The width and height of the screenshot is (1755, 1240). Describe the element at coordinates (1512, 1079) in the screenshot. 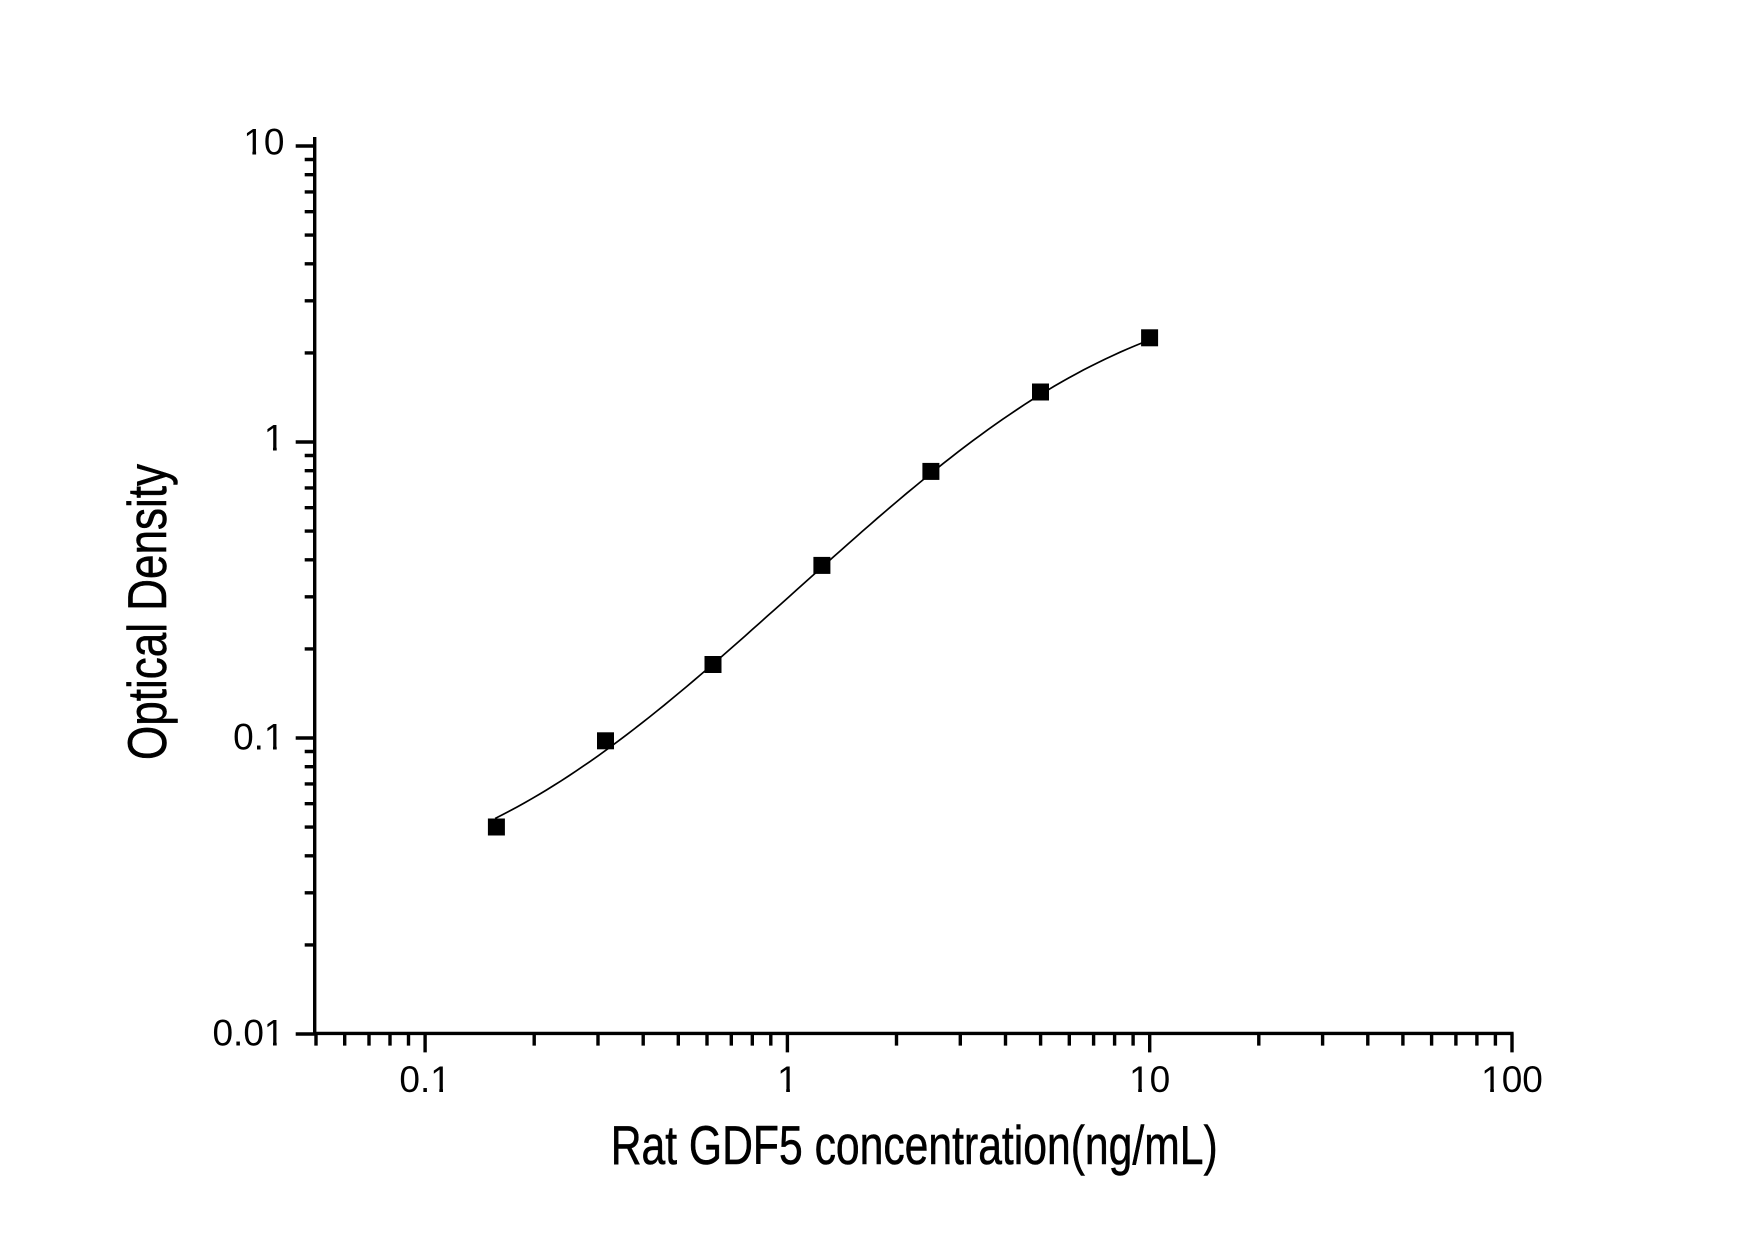

I see `svg-text: 100` at that location.